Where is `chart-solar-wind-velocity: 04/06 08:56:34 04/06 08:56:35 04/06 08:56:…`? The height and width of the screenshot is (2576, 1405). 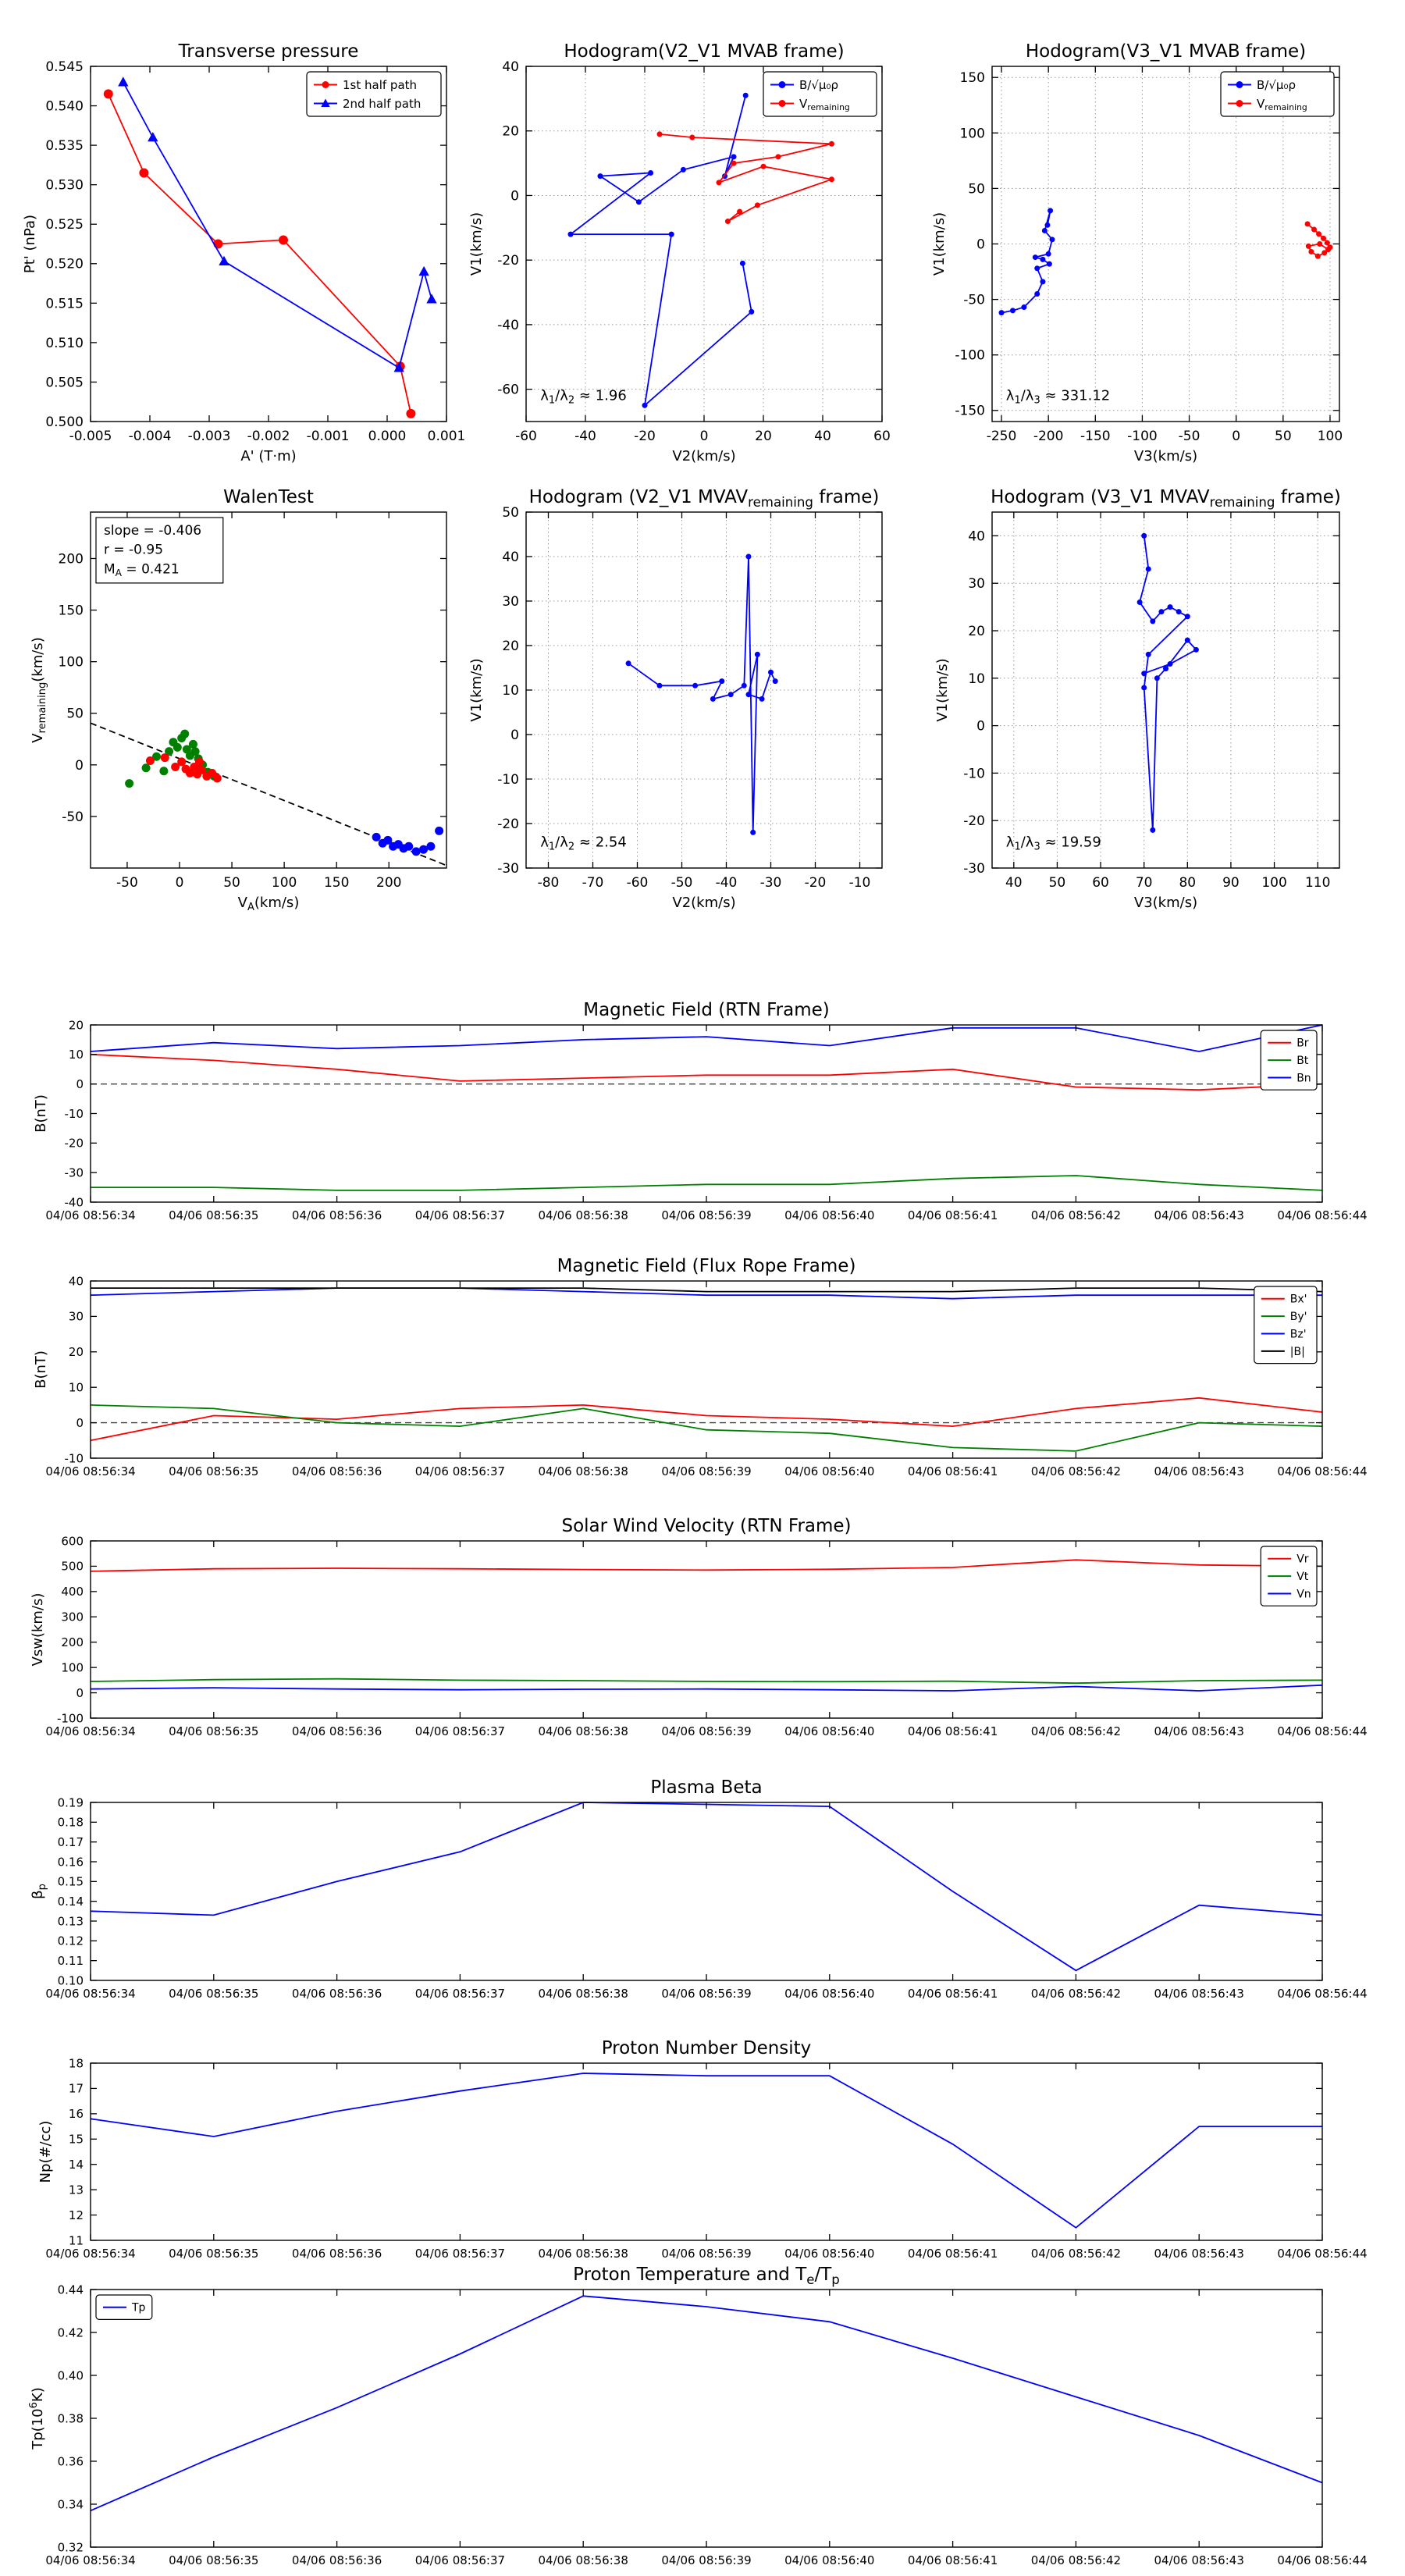 chart-solar-wind-velocity: 04/06 08:56:34 04/06 08:56:35 04/06 08:56:… is located at coordinates (699, 1627).